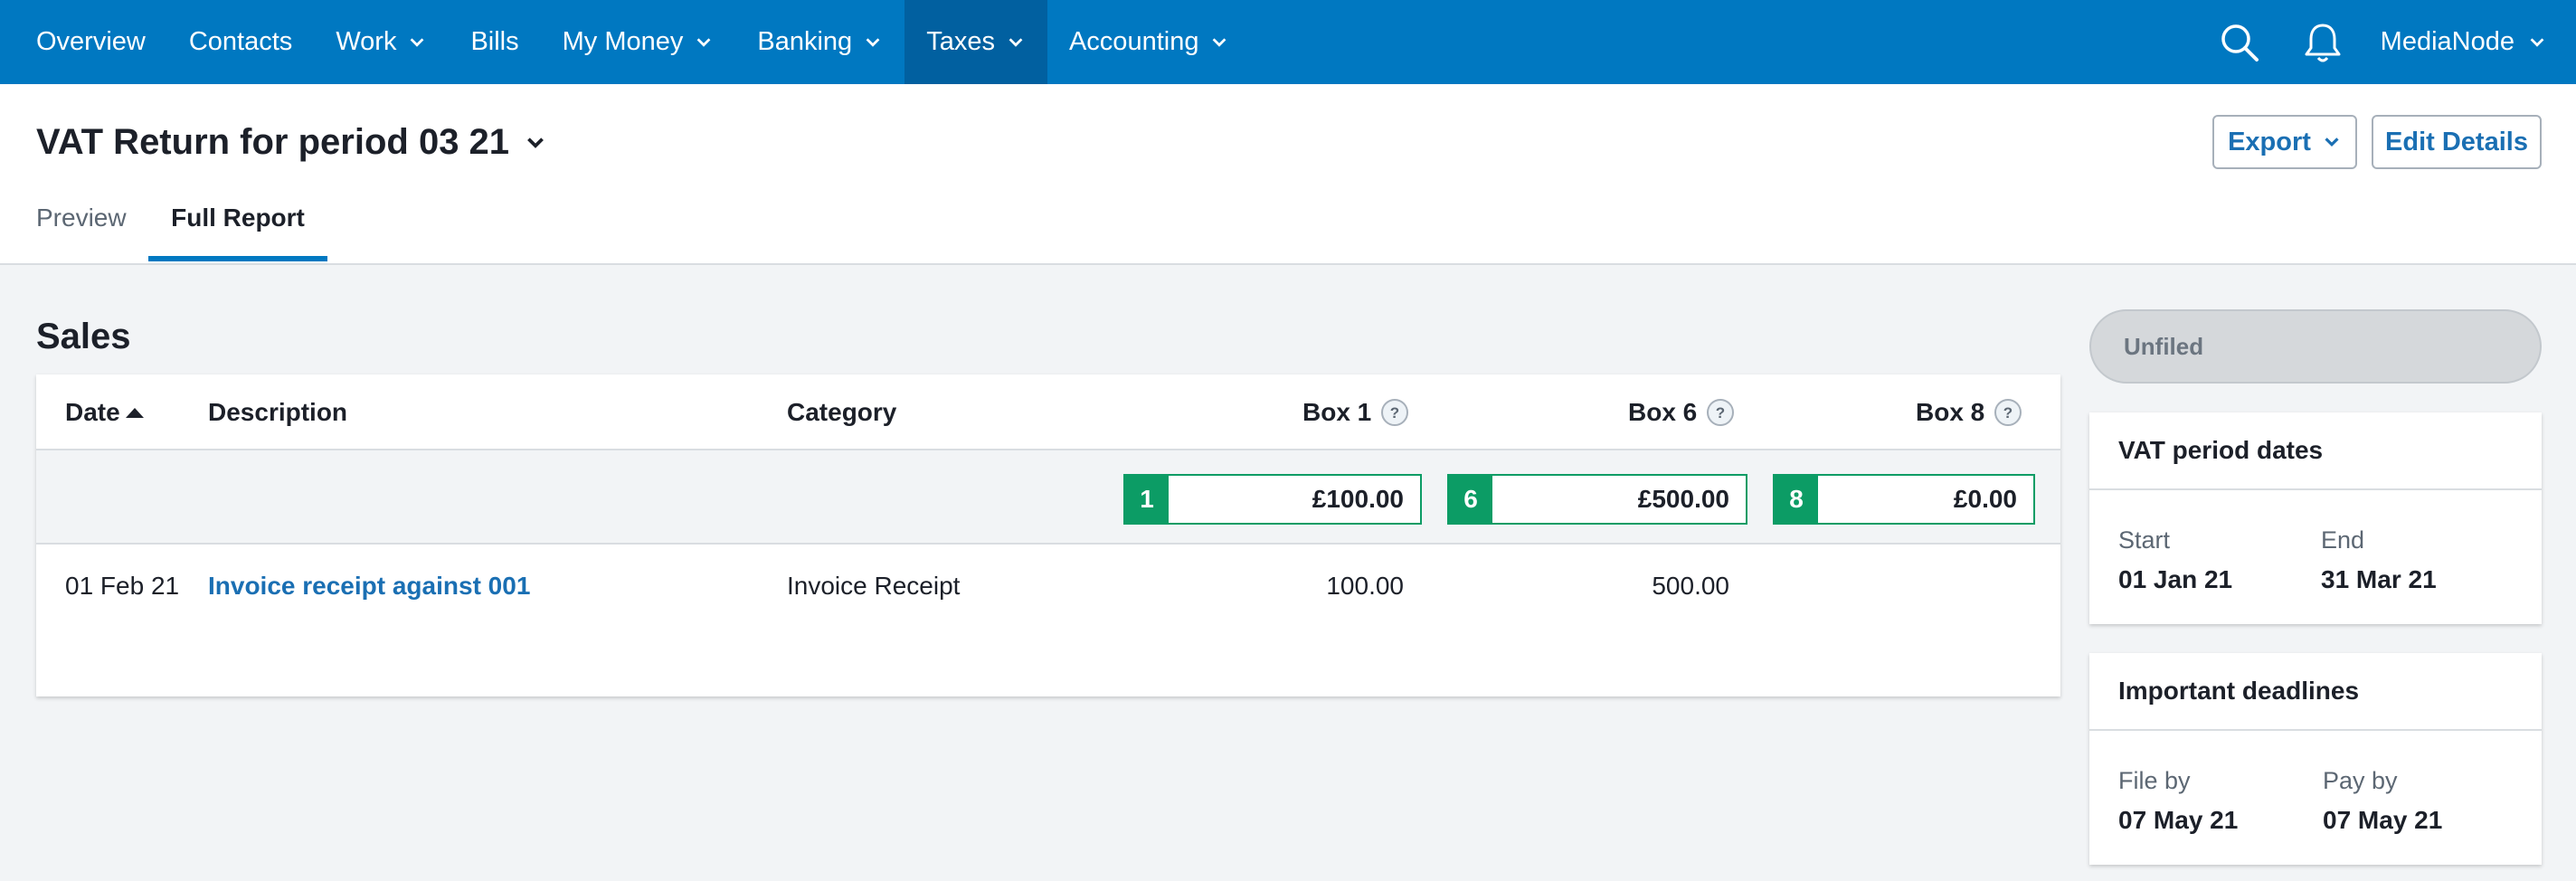  I want to click on box-number: 6, so click(1471, 499).